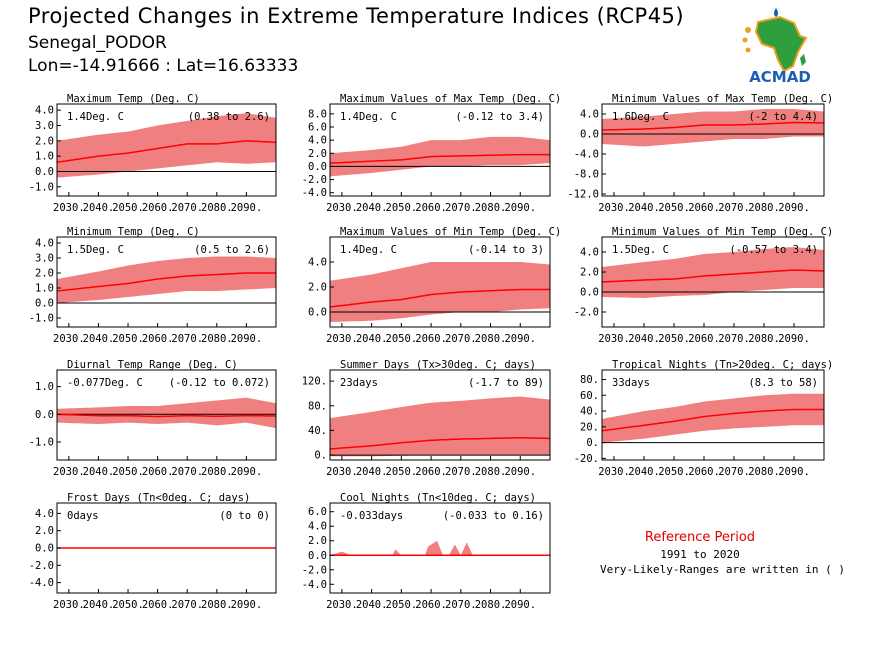 The height and width of the screenshot is (659, 879). Describe the element at coordinates (450, 232) in the screenshot. I see `panel-title: Maximum Values of Min Temp (Deg. C)` at that location.